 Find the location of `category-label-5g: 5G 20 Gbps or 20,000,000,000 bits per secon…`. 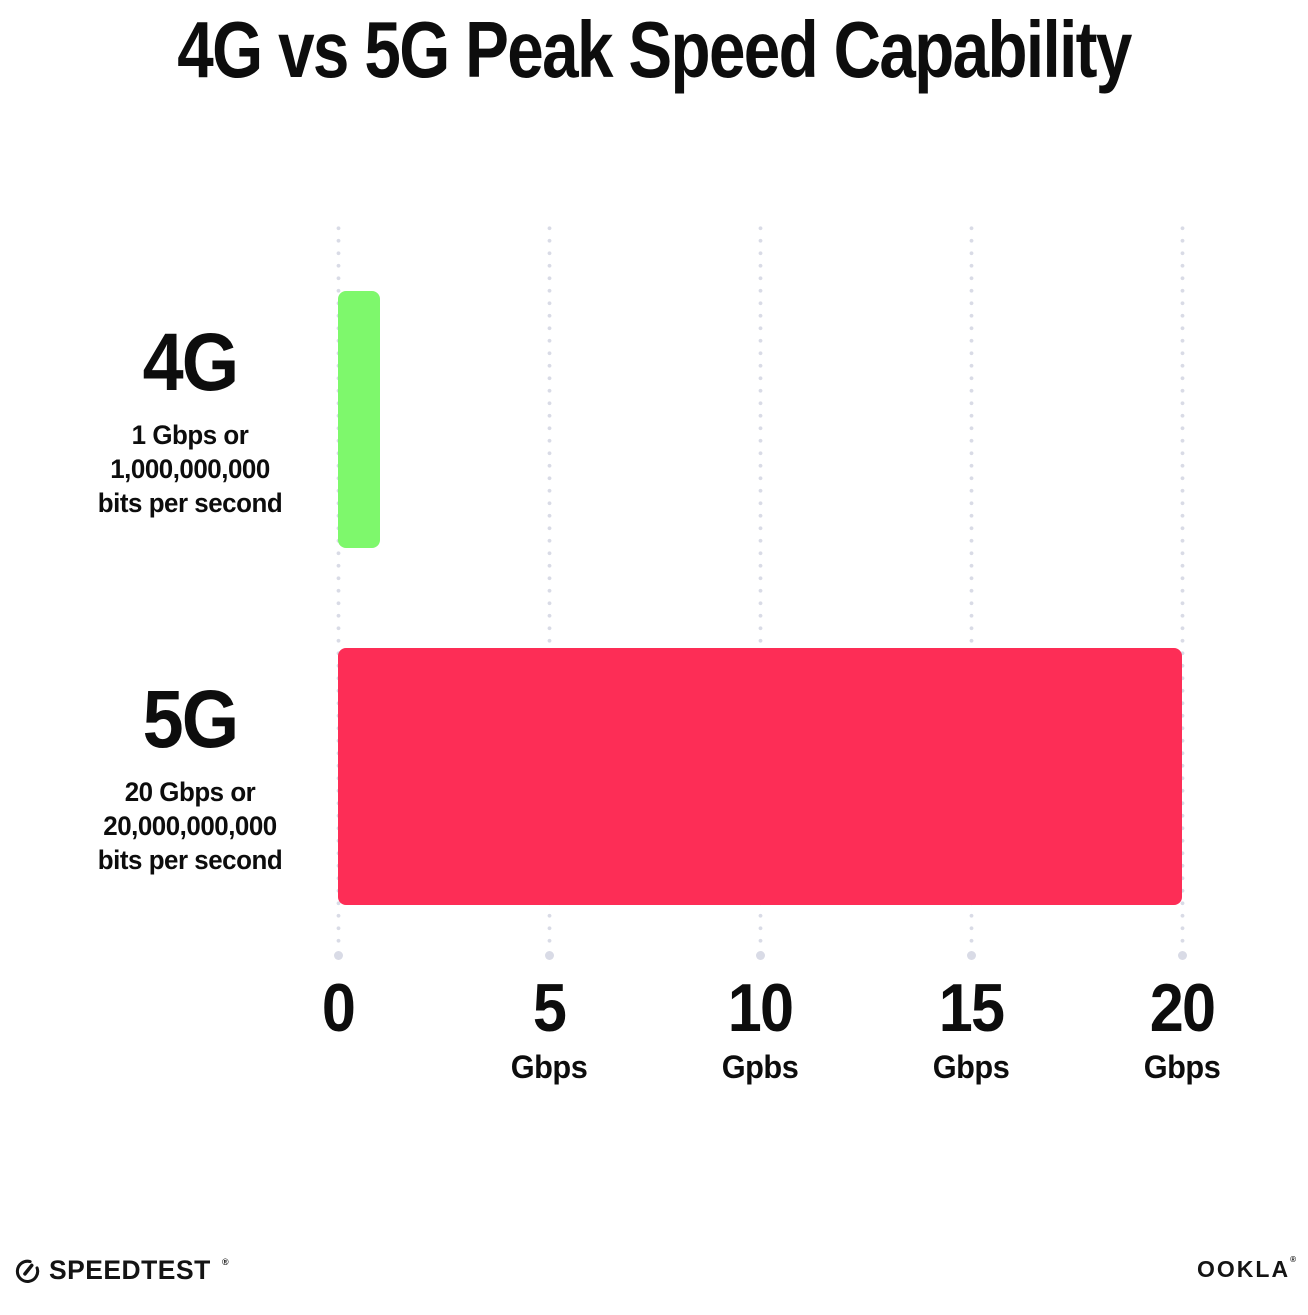

category-label-5g: 5G 20 Gbps or 20,000,000,000 bits per secon… is located at coordinates (190, 778).